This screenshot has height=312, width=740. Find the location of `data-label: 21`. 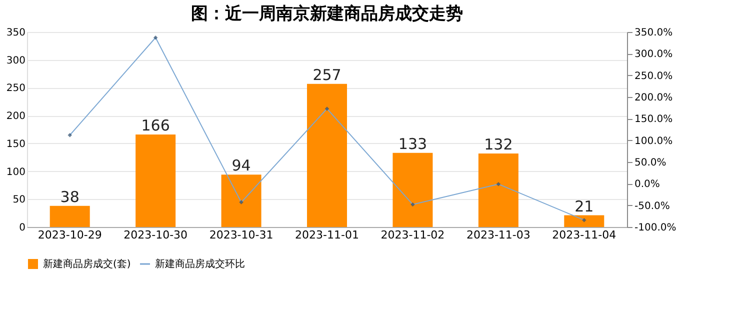

data-label: 21 is located at coordinates (584, 206).